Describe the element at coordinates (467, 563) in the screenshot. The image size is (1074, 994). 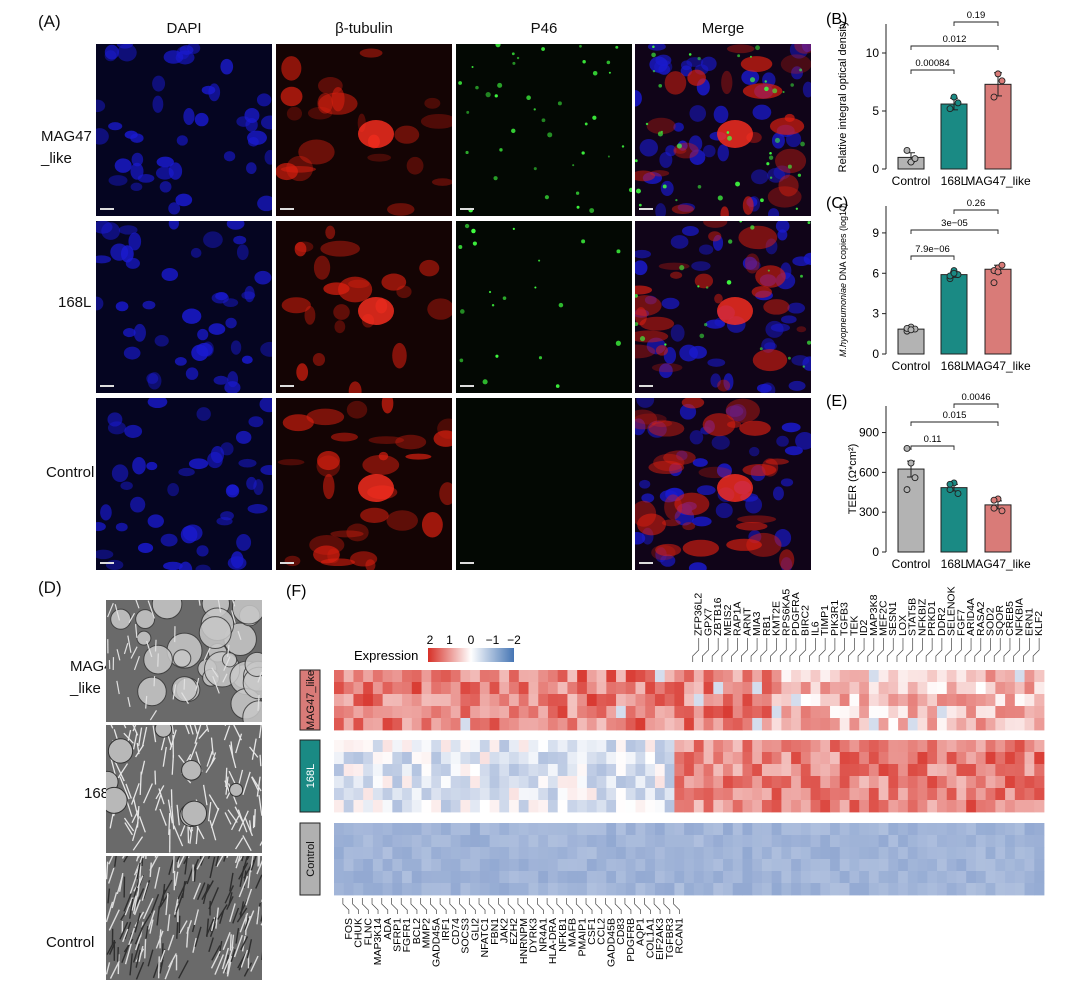
I see `scale-bar` at that location.